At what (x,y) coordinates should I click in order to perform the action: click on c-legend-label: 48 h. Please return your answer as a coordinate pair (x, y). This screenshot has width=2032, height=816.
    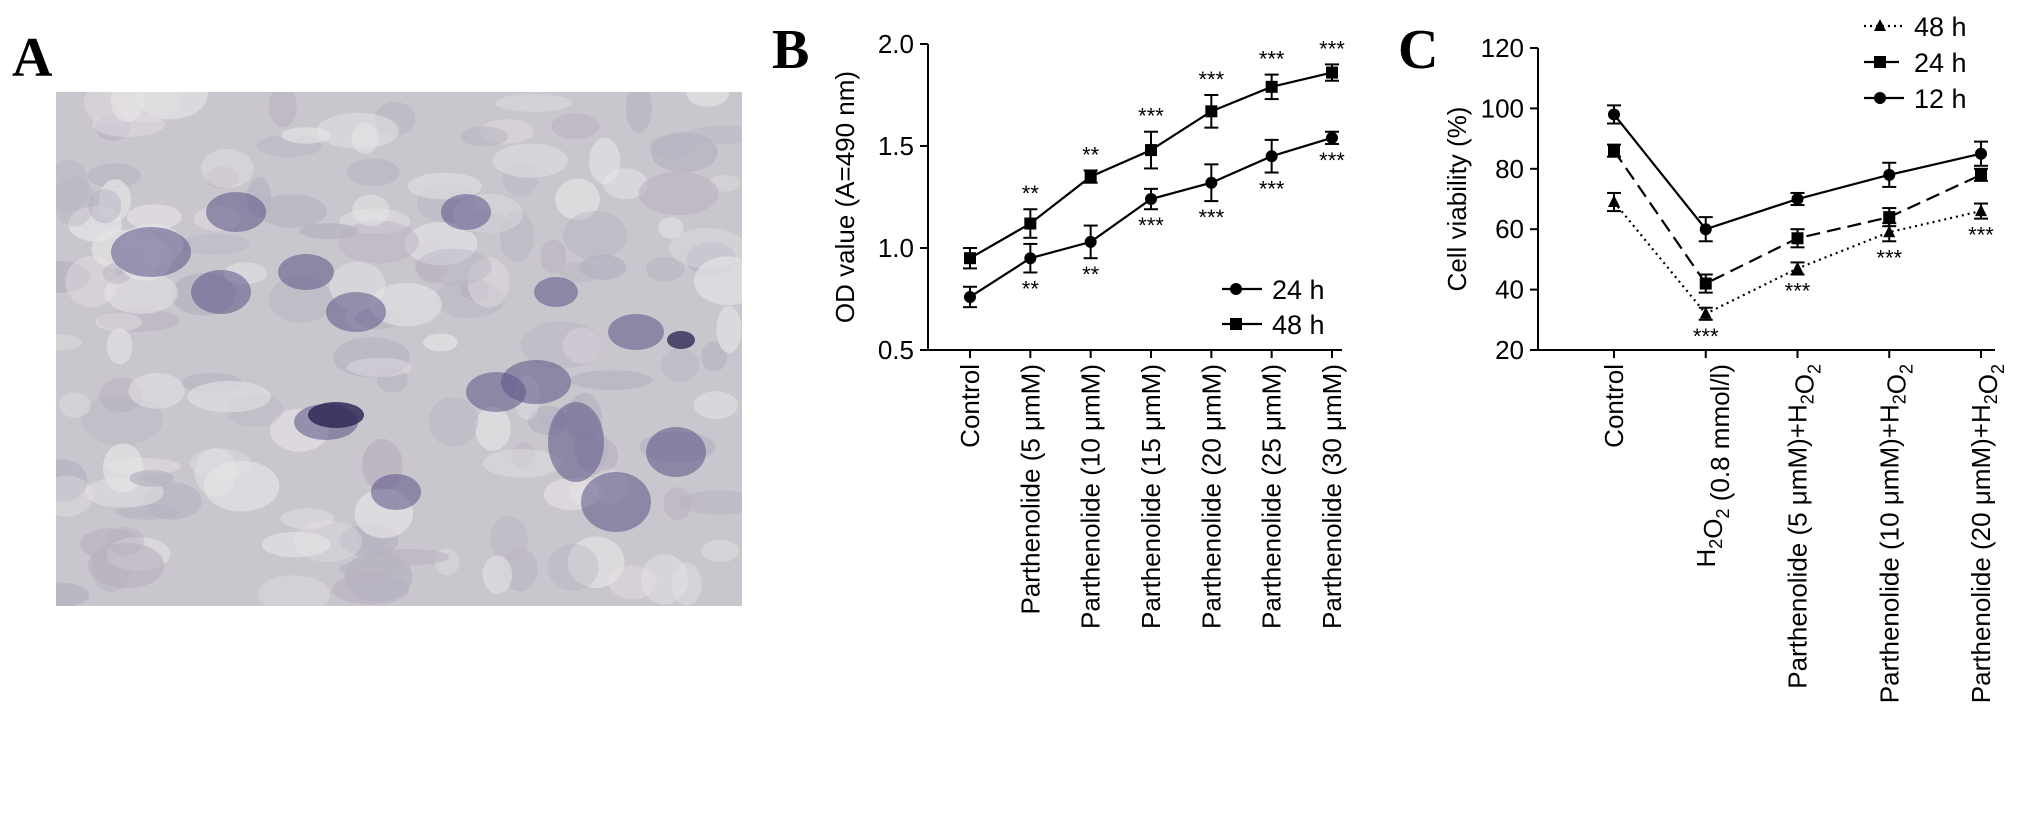
    Looking at the image, I should click on (1940, 27).